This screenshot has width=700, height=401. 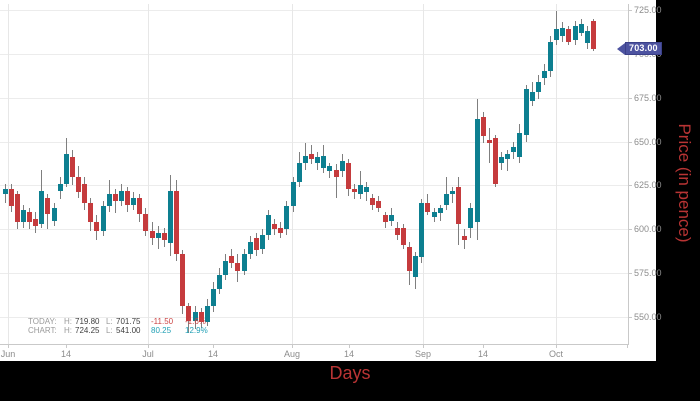 What do you see at coordinates (87, 330) in the screenshot?
I see `legend-chart-high: 724.25` at bounding box center [87, 330].